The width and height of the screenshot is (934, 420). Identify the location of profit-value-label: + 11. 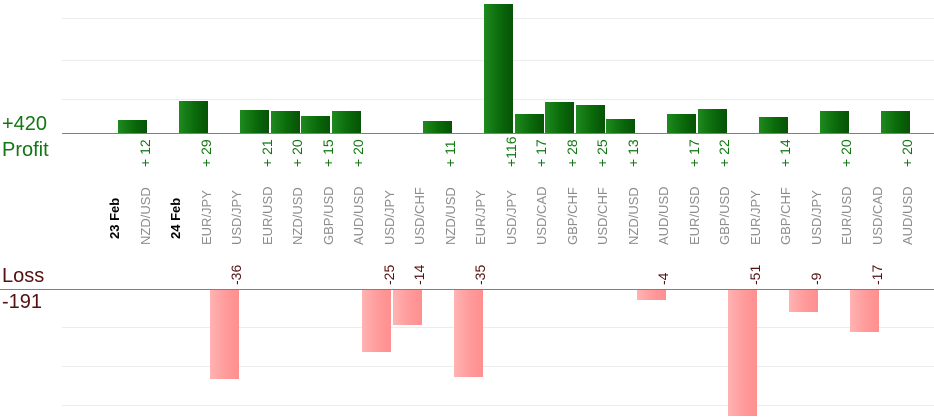
(449, 153).